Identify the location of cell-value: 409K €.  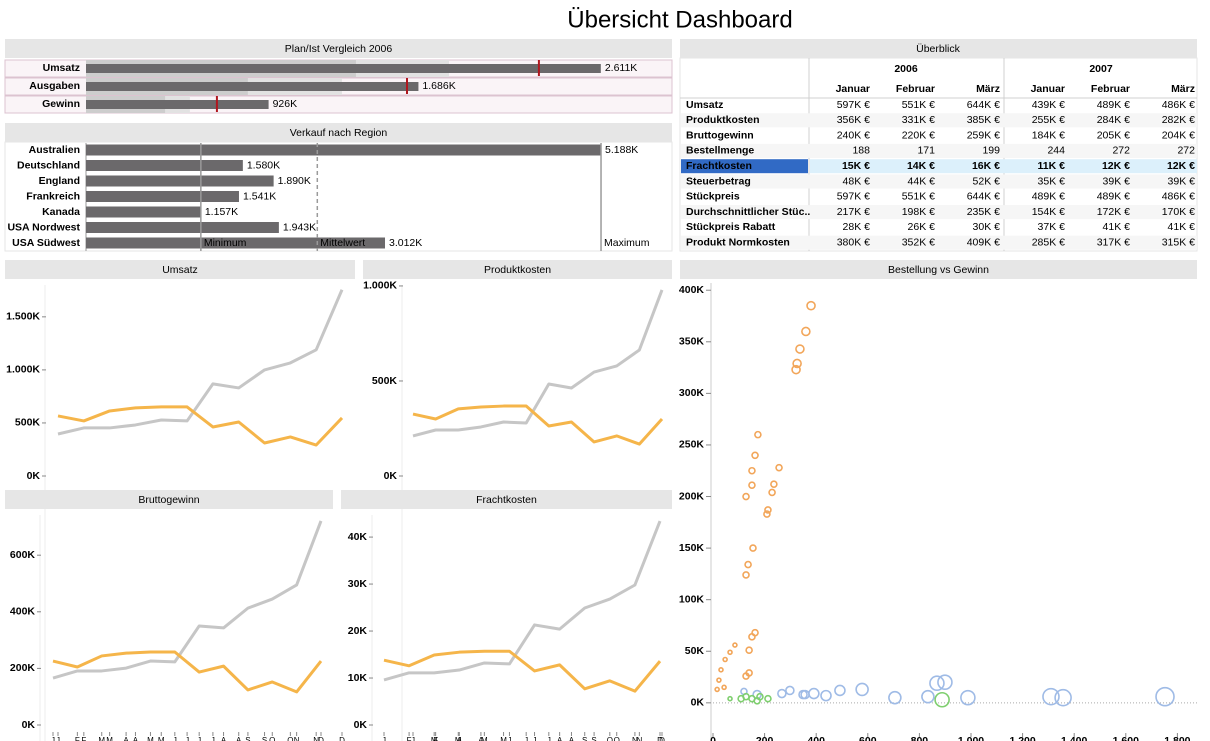
(983, 242).